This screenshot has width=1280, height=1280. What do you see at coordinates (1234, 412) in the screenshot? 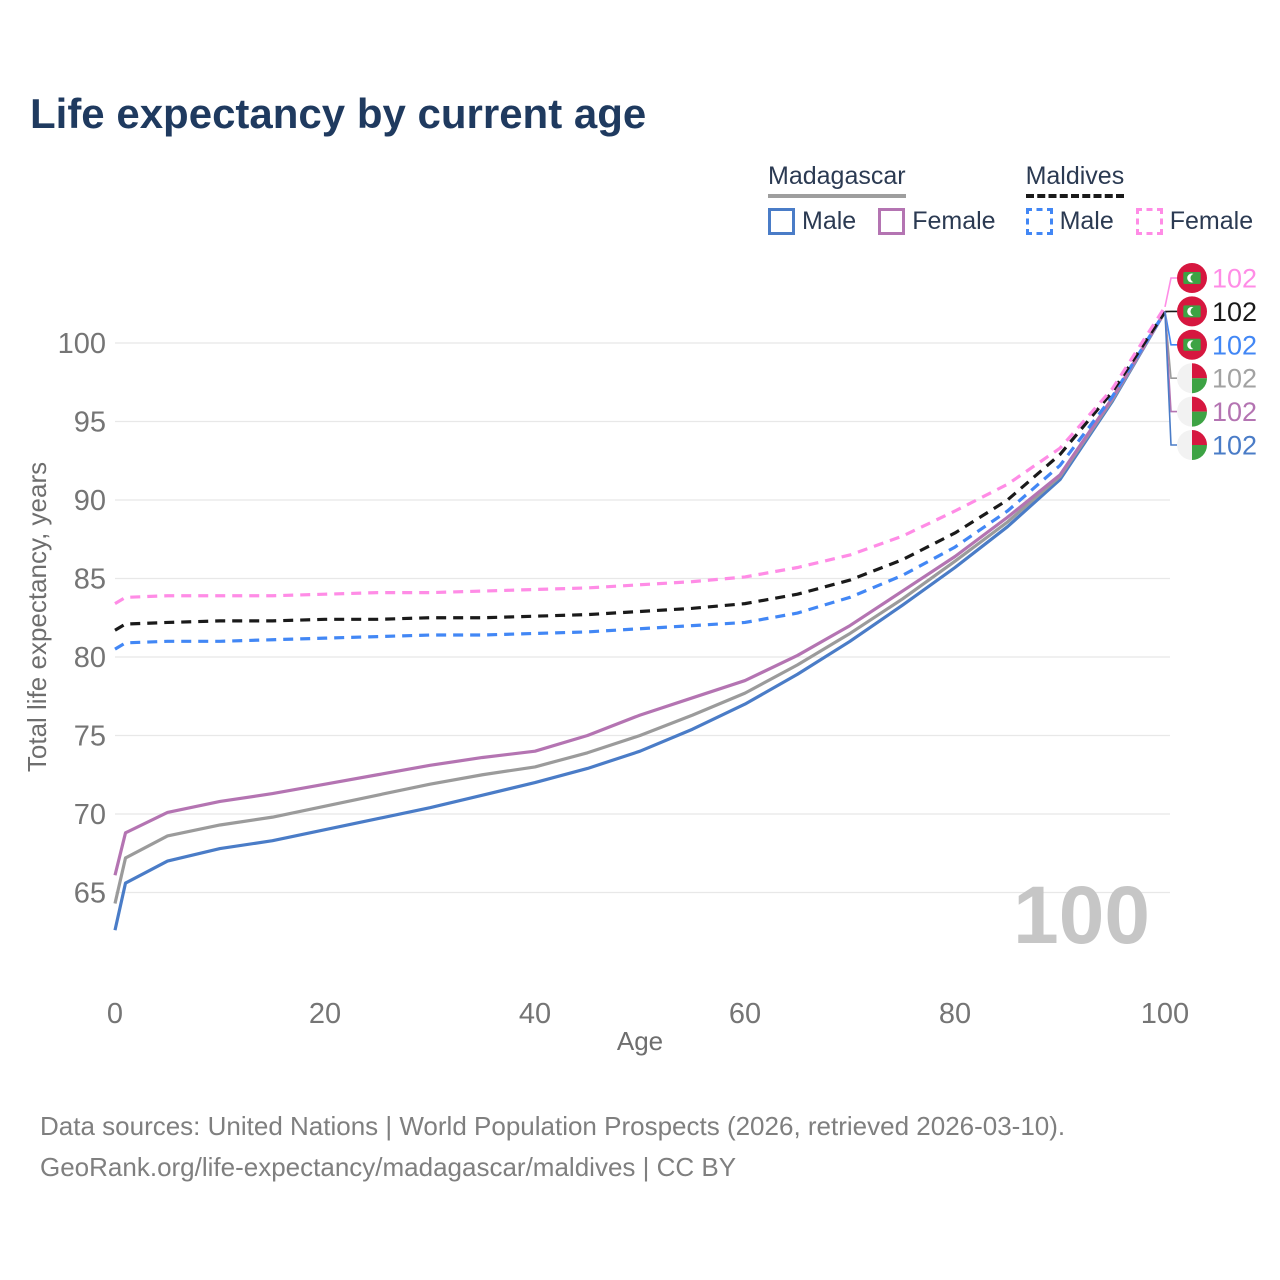
I see `end-label-value-madagascar-female: 102` at bounding box center [1234, 412].